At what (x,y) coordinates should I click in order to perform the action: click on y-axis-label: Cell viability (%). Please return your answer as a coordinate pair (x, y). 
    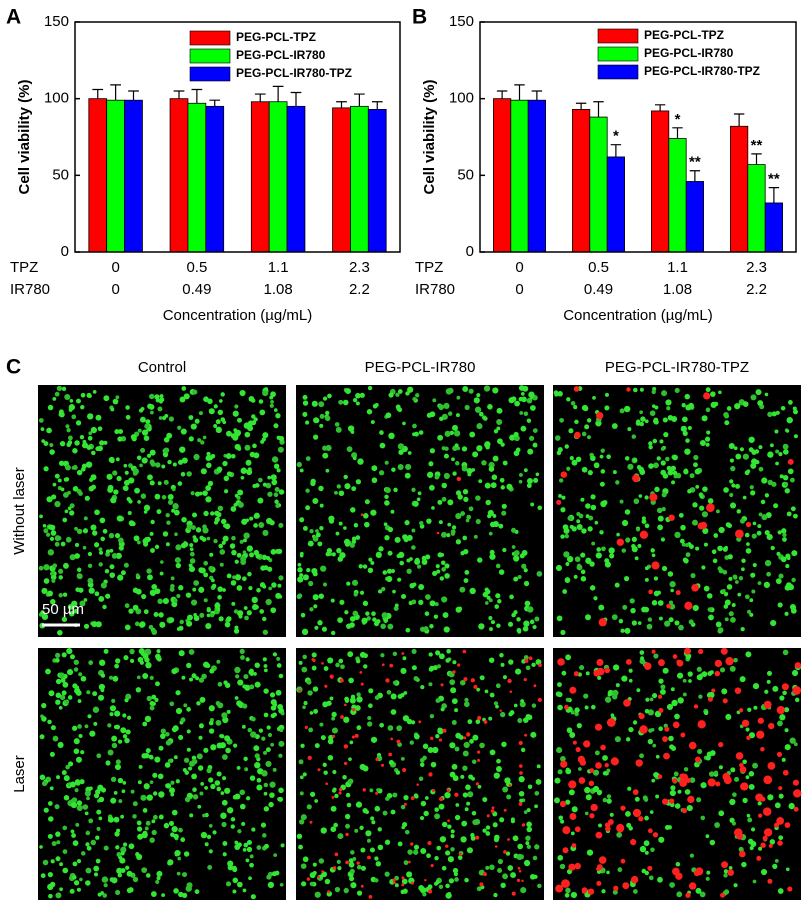
    Looking at the image, I should click on (24, 136).